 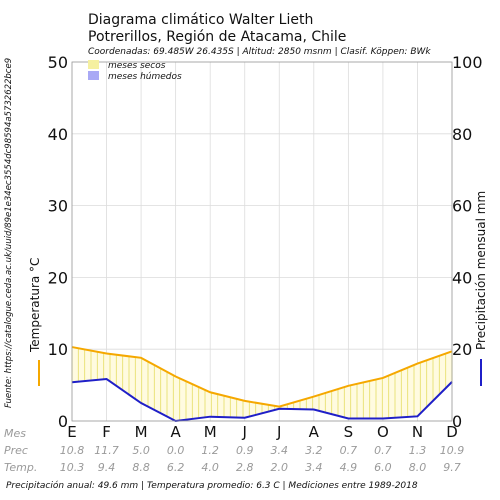 What do you see at coordinates (417, 432) in the screenshot?
I see `month-label: N` at bounding box center [417, 432].